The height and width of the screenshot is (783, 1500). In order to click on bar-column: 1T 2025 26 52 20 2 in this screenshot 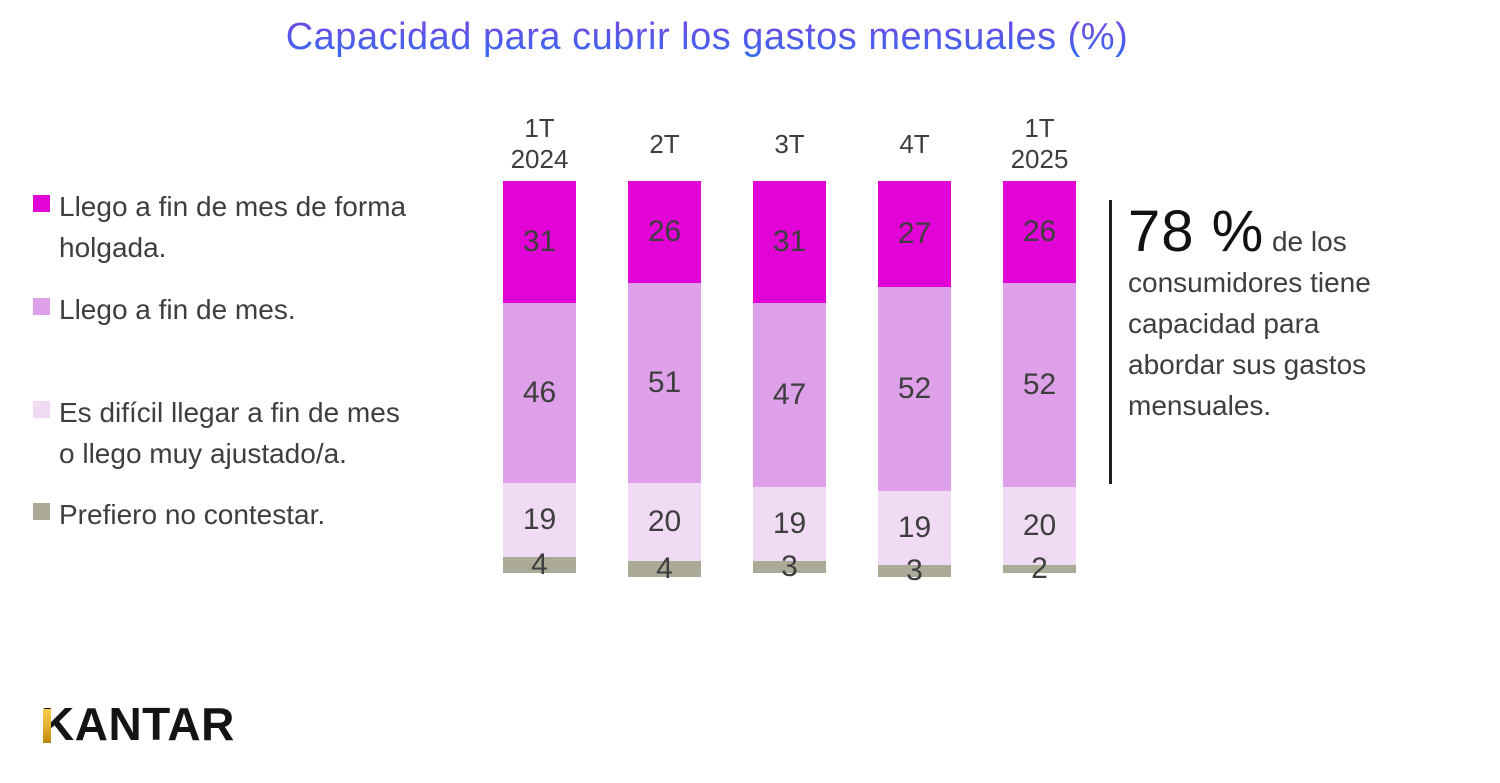, I will do `click(1039, 346)`.